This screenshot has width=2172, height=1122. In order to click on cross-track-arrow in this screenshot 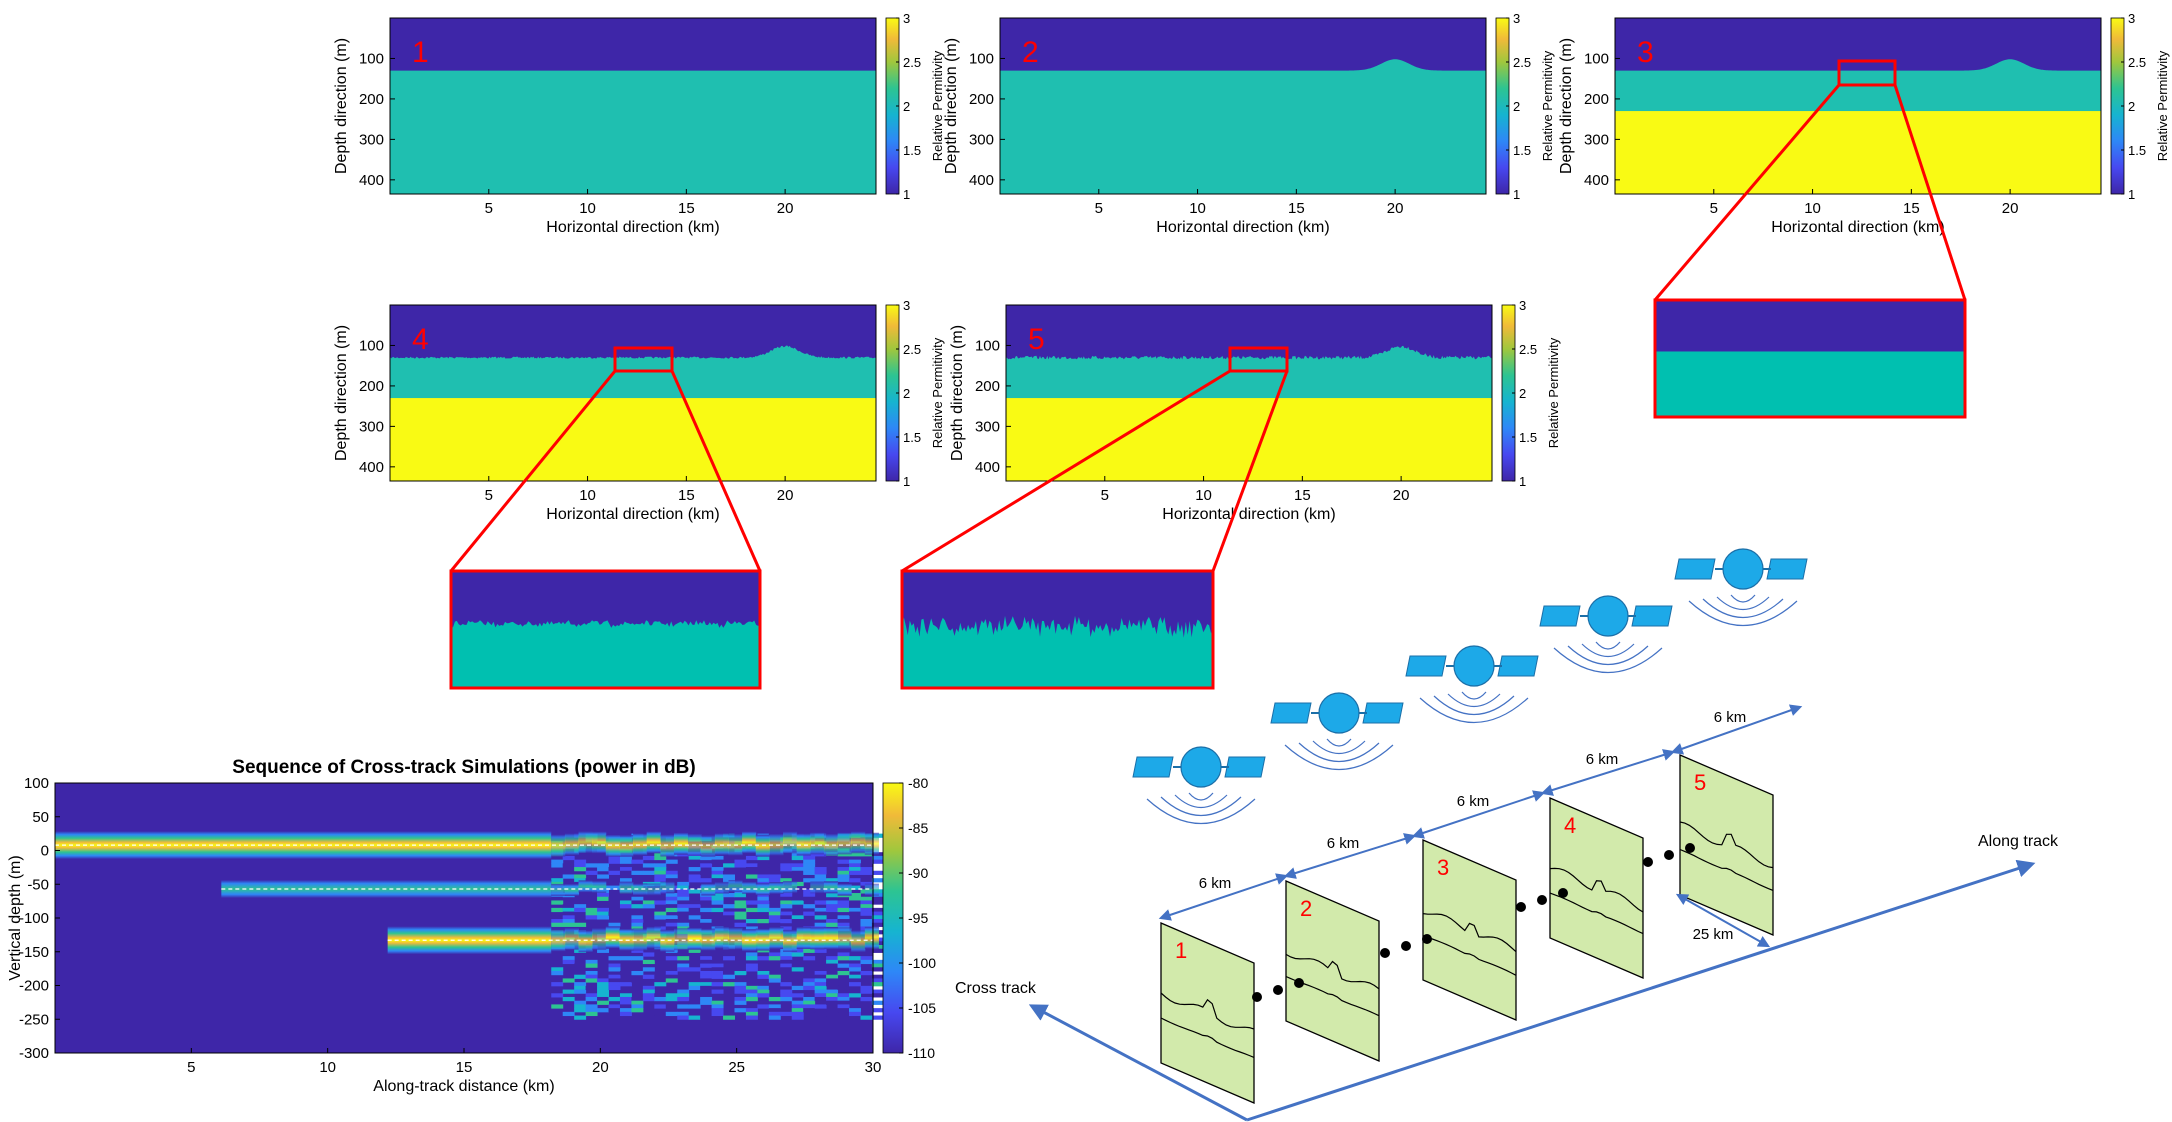, I will do `click(1138, 1063)`.